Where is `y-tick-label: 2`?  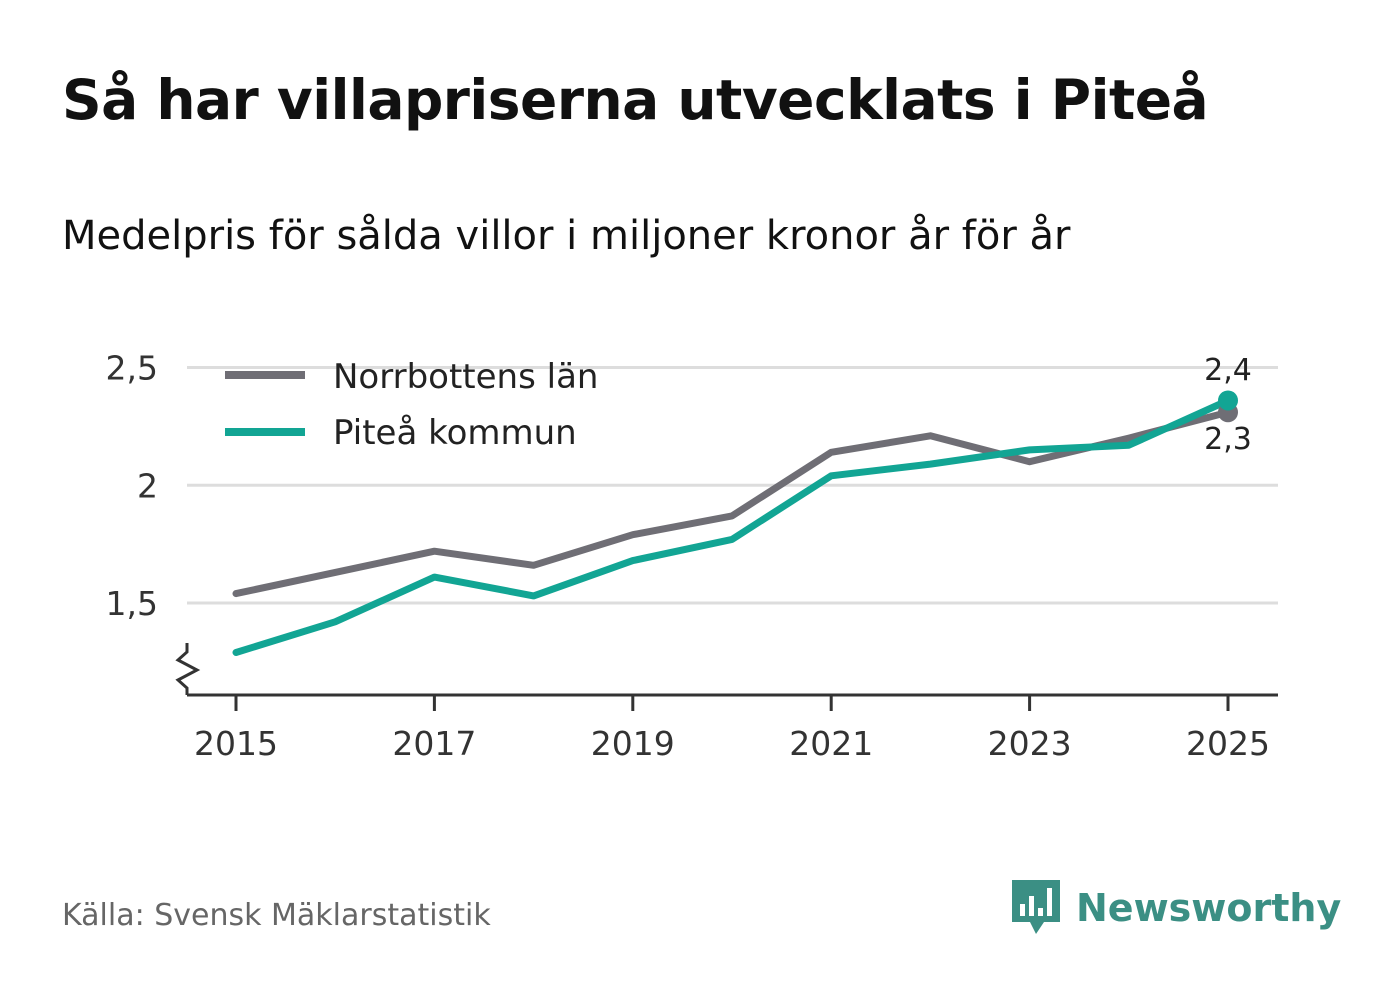
y-tick-label: 2 is located at coordinates (147, 485).